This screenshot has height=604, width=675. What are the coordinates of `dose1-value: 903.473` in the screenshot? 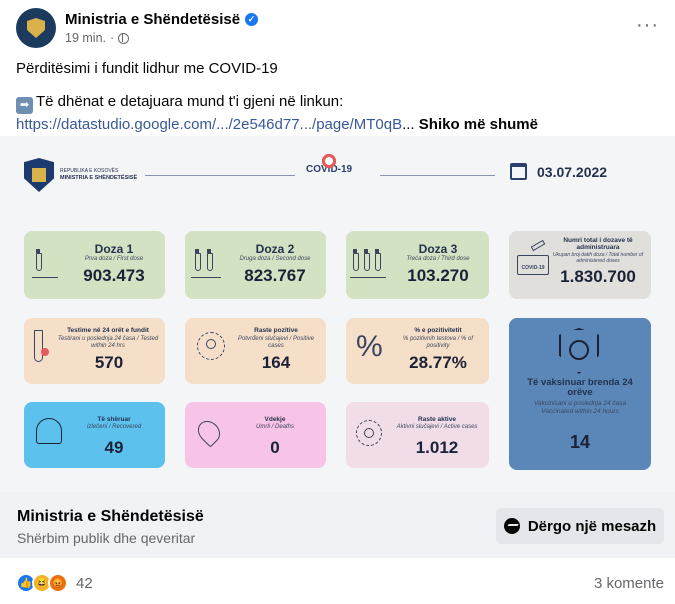 It's located at (114, 275).